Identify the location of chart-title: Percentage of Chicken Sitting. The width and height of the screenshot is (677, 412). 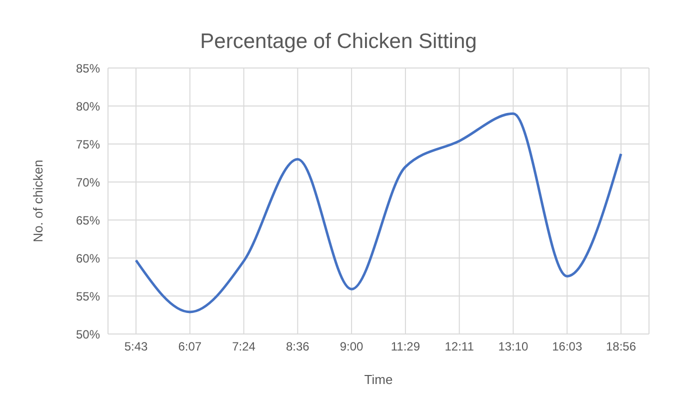
(338, 42).